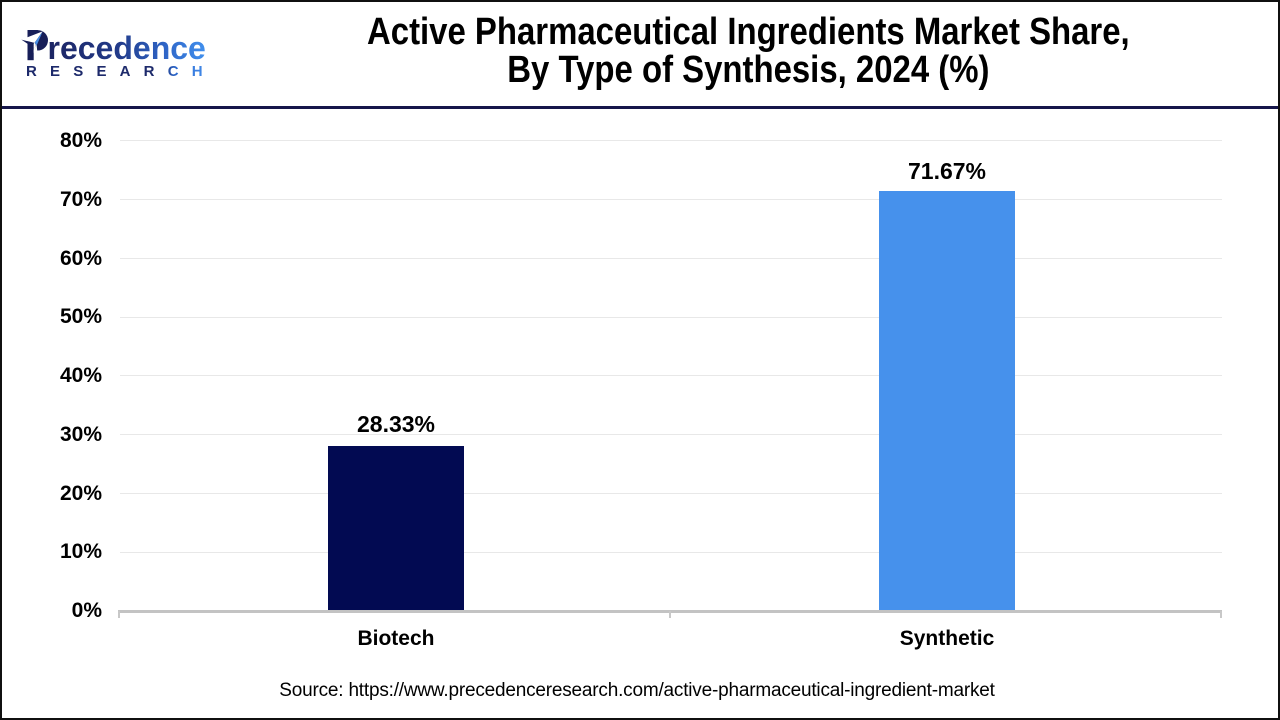 This screenshot has height=720, width=1280. What do you see at coordinates (121, 71) in the screenshot?
I see `svg-text: RESEARCH` at bounding box center [121, 71].